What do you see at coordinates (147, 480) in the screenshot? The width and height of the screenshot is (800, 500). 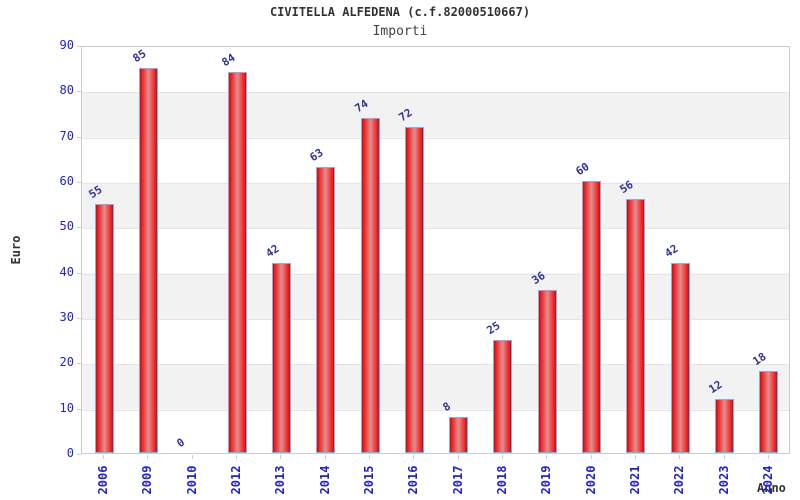 I see `x-tick-label: 2009` at bounding box center [147, 480].